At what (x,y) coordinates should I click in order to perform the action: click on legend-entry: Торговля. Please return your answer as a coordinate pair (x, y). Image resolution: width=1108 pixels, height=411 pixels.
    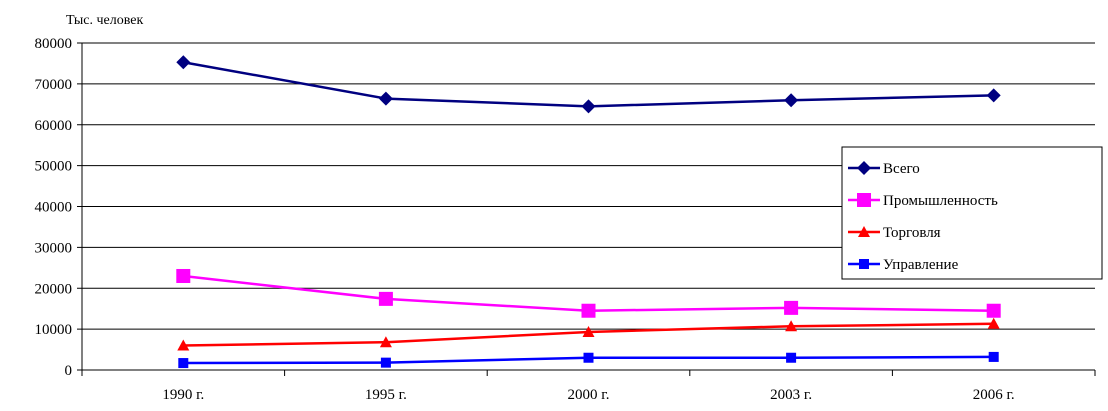
    Looking at the image, I should click on (894, 233).